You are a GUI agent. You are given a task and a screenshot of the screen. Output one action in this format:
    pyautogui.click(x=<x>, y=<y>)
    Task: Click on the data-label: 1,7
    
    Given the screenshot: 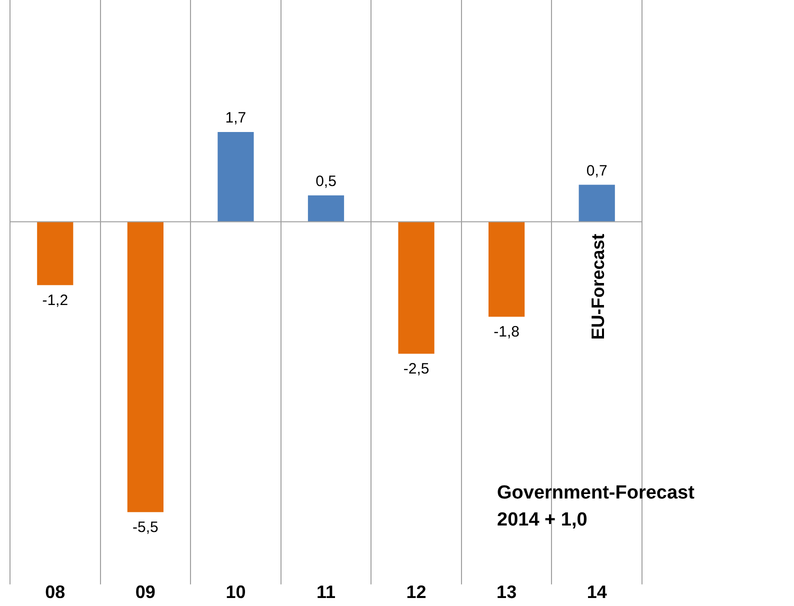 What is the action you would take?
    pyautogui.click(x=235, y=118)
    